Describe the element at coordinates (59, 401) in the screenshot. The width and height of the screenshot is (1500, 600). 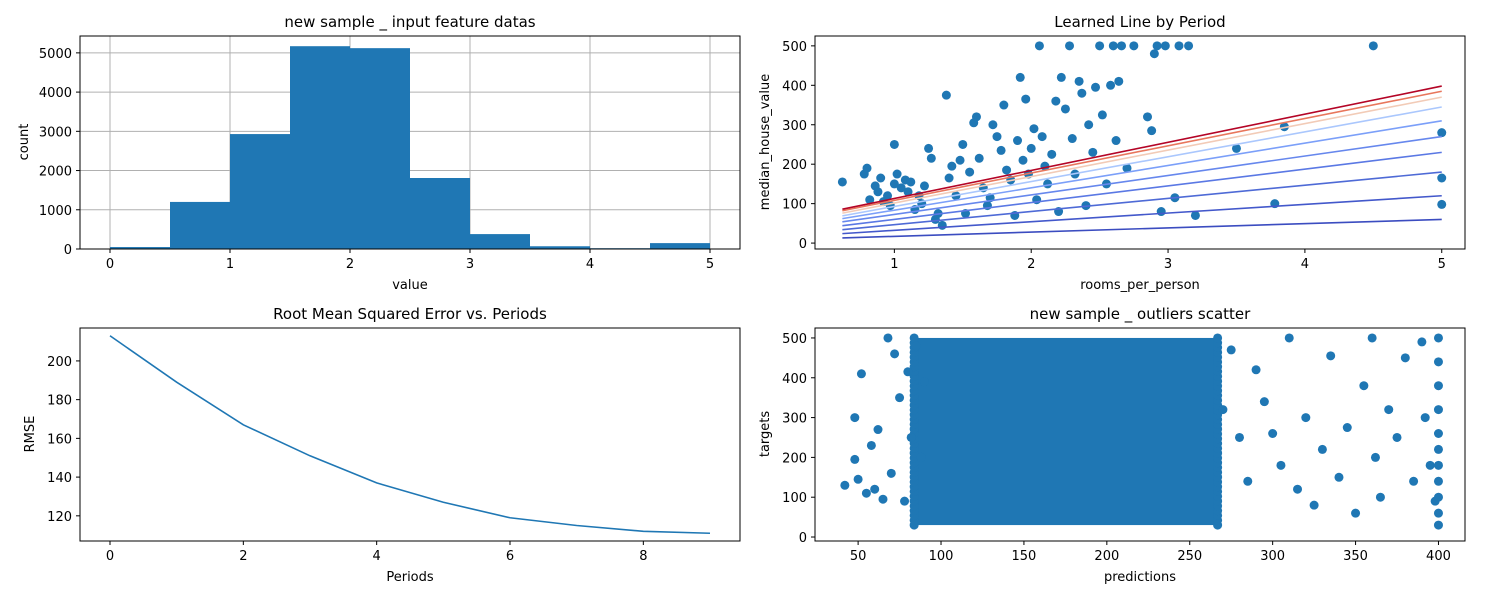
I see `rmse-y-tick-label: 180` at that location.